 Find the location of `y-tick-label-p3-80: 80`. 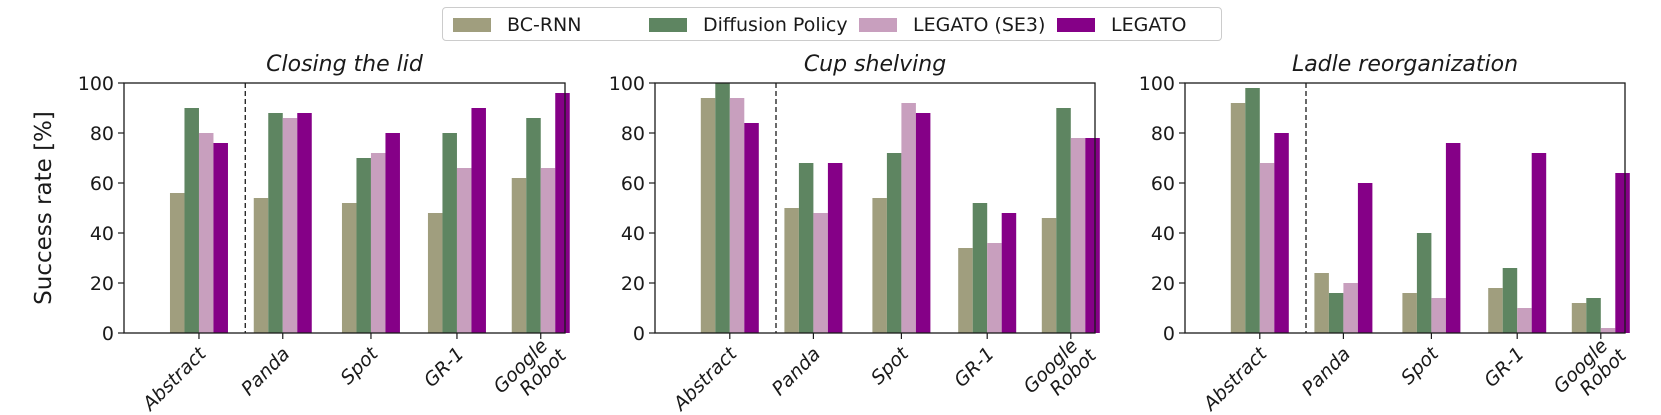

y-tick-label-p3-80: 80 is located at coordinates (1163, 134).